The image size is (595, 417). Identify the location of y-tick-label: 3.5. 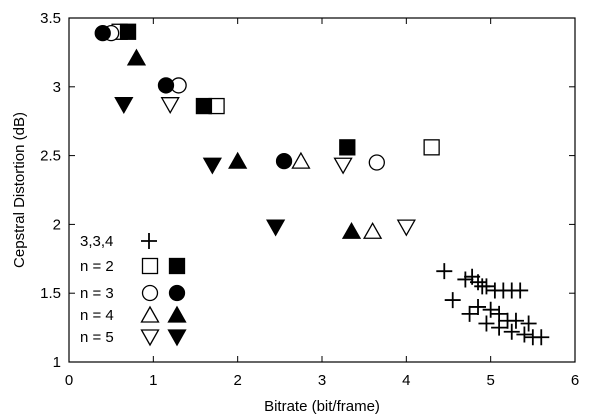
(50, 18).